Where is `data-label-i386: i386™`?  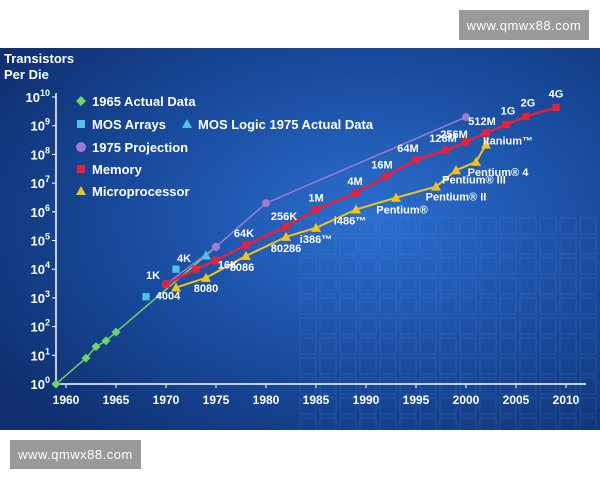 data-label-i386: i386™ is located at coordinates (316, 240).